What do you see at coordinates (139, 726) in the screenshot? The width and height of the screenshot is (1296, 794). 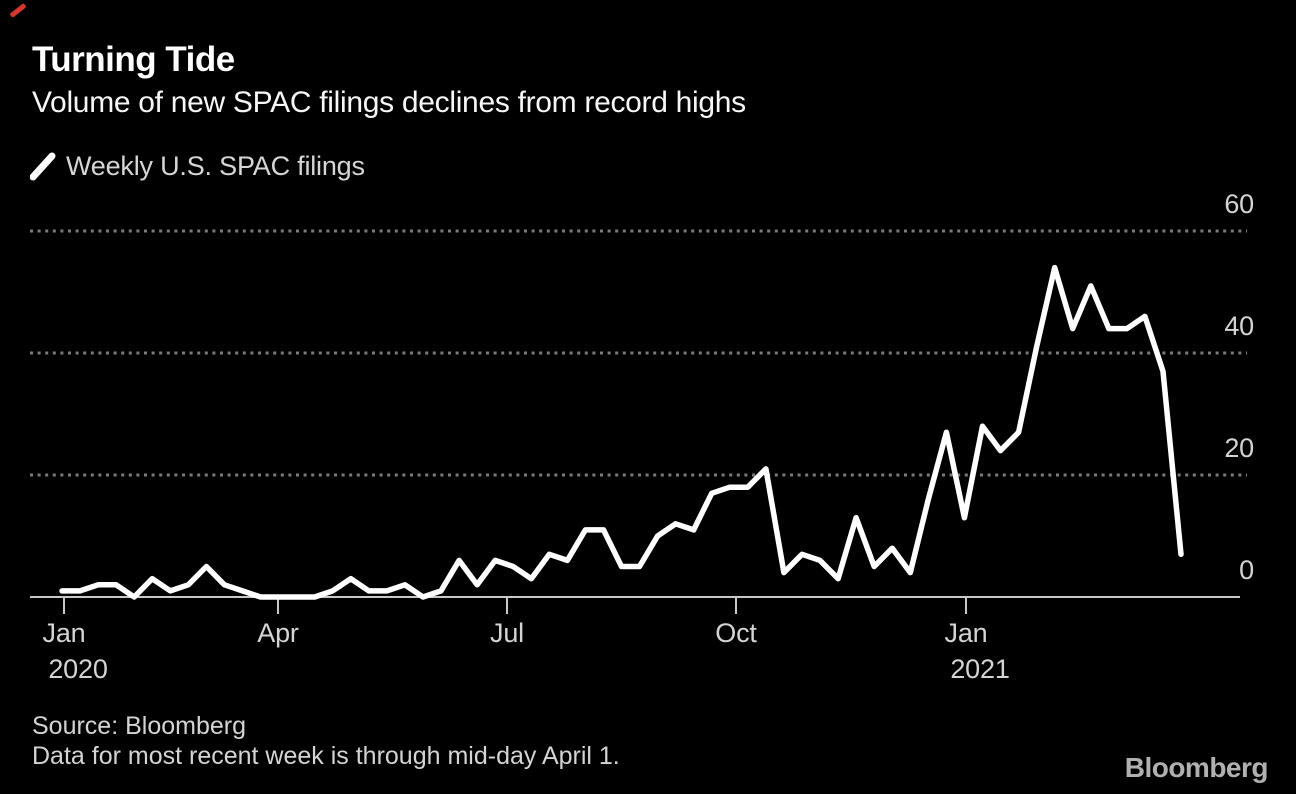 I see `source-note: Source: Bloomberg` at bounding box center [139, 726].